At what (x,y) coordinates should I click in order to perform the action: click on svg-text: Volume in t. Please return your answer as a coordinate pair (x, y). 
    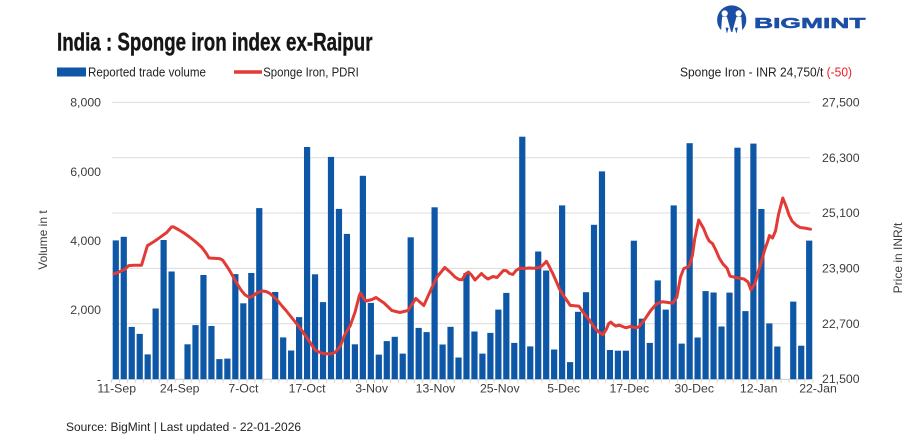
    Looking at the image, I should click on (43, 240).